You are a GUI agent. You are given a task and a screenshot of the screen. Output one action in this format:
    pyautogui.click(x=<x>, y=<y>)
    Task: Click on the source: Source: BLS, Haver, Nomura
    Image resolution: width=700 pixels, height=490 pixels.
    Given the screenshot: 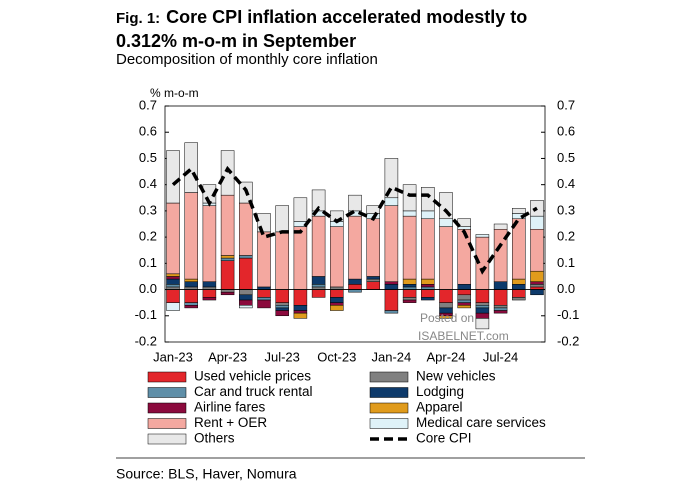 What is the action you would take?
    pyautogui.click(x=206, y=474)
    